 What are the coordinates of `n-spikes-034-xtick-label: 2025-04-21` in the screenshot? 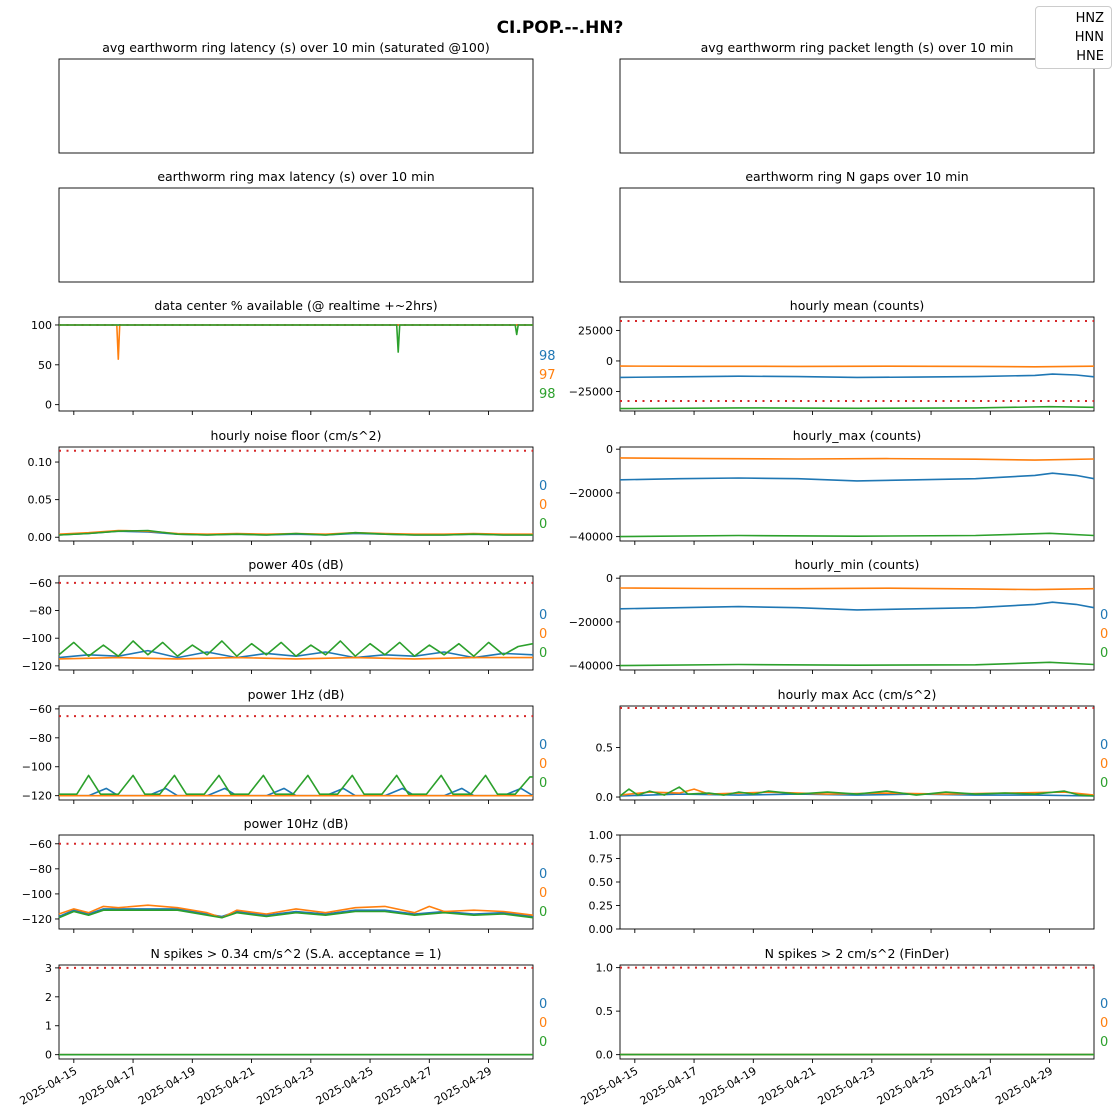 It's located at (226, 1085).